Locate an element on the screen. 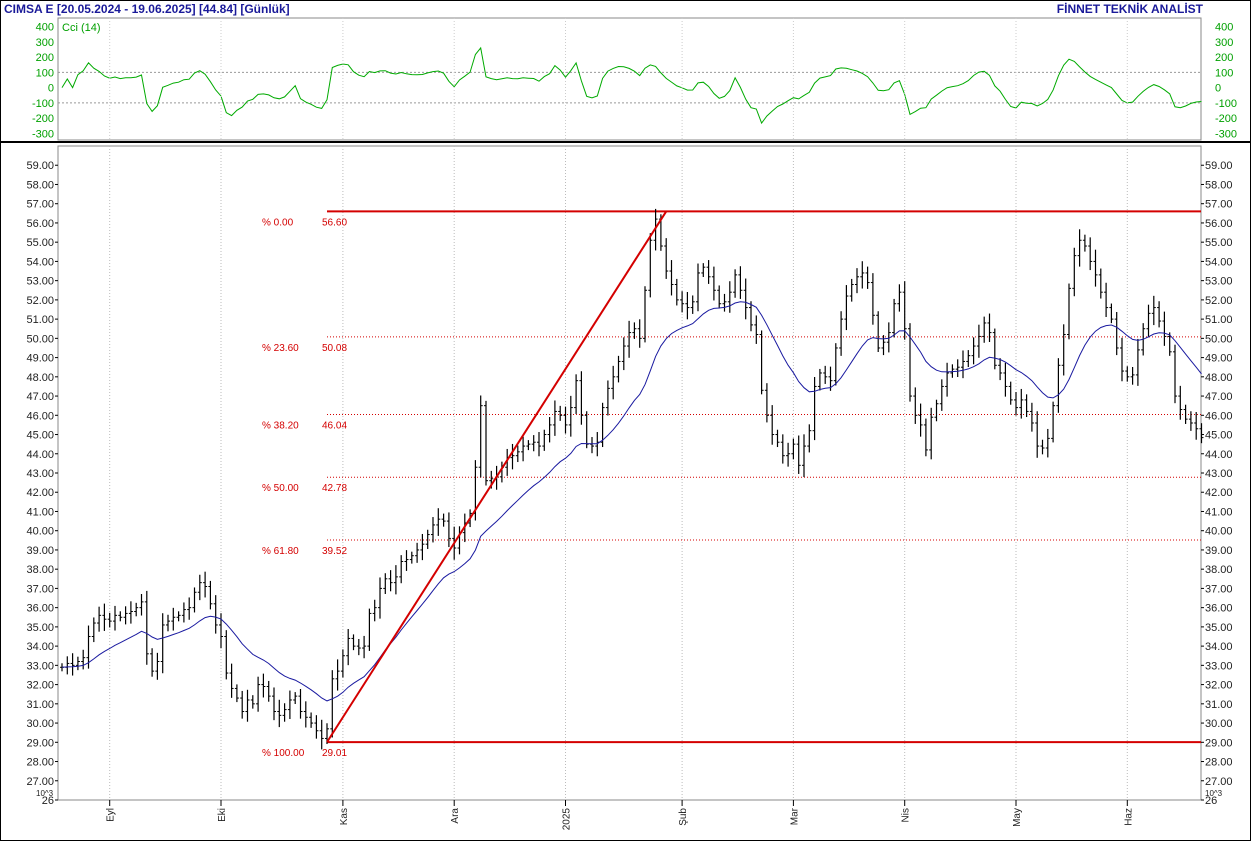 The width and height of the screenshot is (1251, 841). price-tick-label-right: 52.00 is located at coordinates (1219, 301).